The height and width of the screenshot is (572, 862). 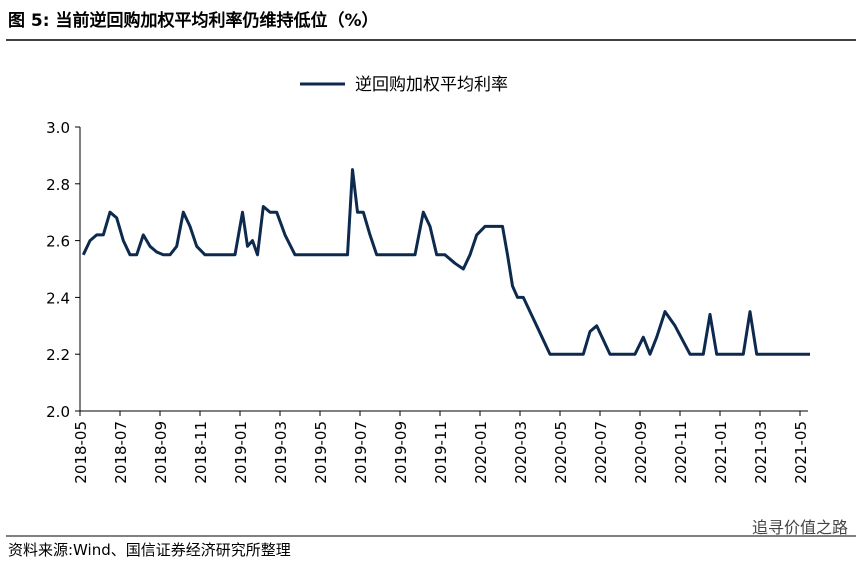 What do you see at coordinates (401, 452) in the screenshot?
I see `x-tick-label: 2019-09` at bounding box center [401, 452].